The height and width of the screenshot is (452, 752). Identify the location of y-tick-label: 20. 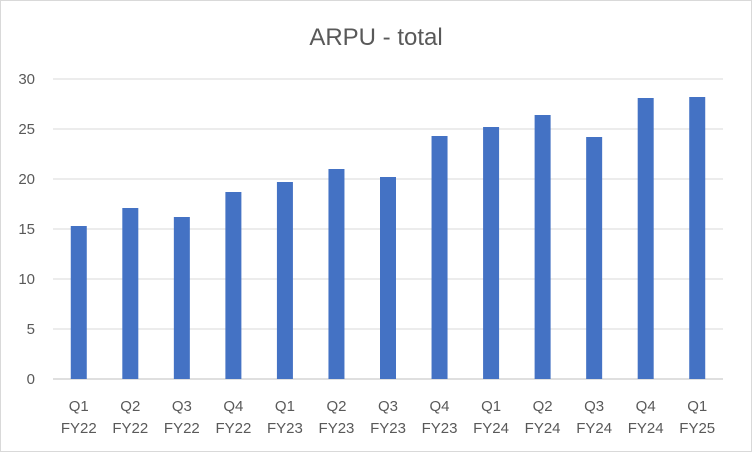
(26, 179).